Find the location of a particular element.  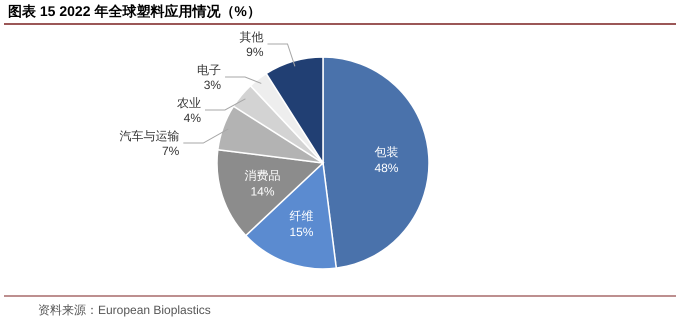

slice-label: 纤维 is located at coordinates (301, 215).